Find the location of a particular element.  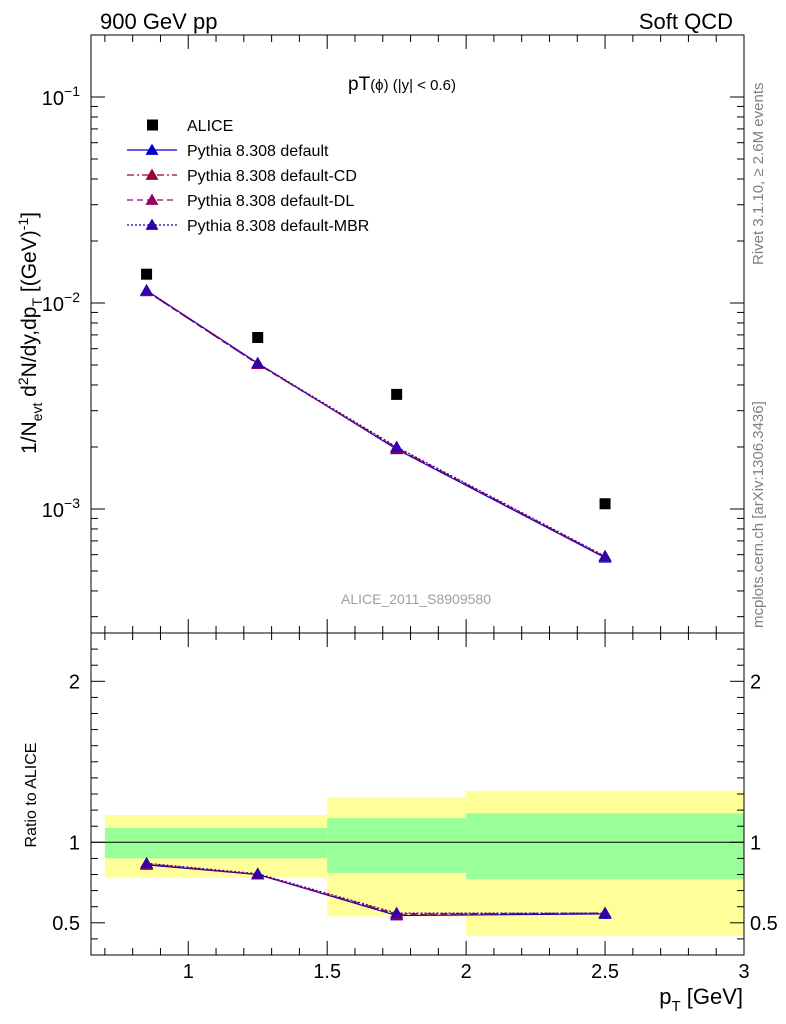

main-y-tick-label: 10⁻³ is located at coordinates (61, 508).